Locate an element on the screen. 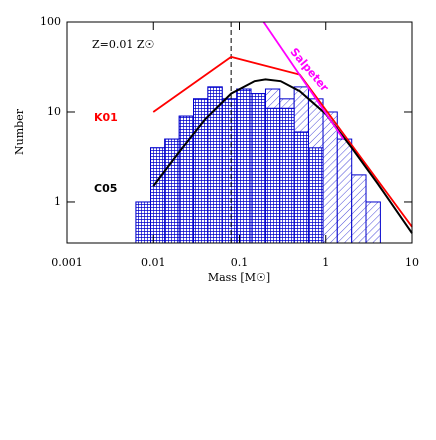 The height and width of the screenshot is (440, 436). x-tick-label: 10 is located at coordinates (412, 262).